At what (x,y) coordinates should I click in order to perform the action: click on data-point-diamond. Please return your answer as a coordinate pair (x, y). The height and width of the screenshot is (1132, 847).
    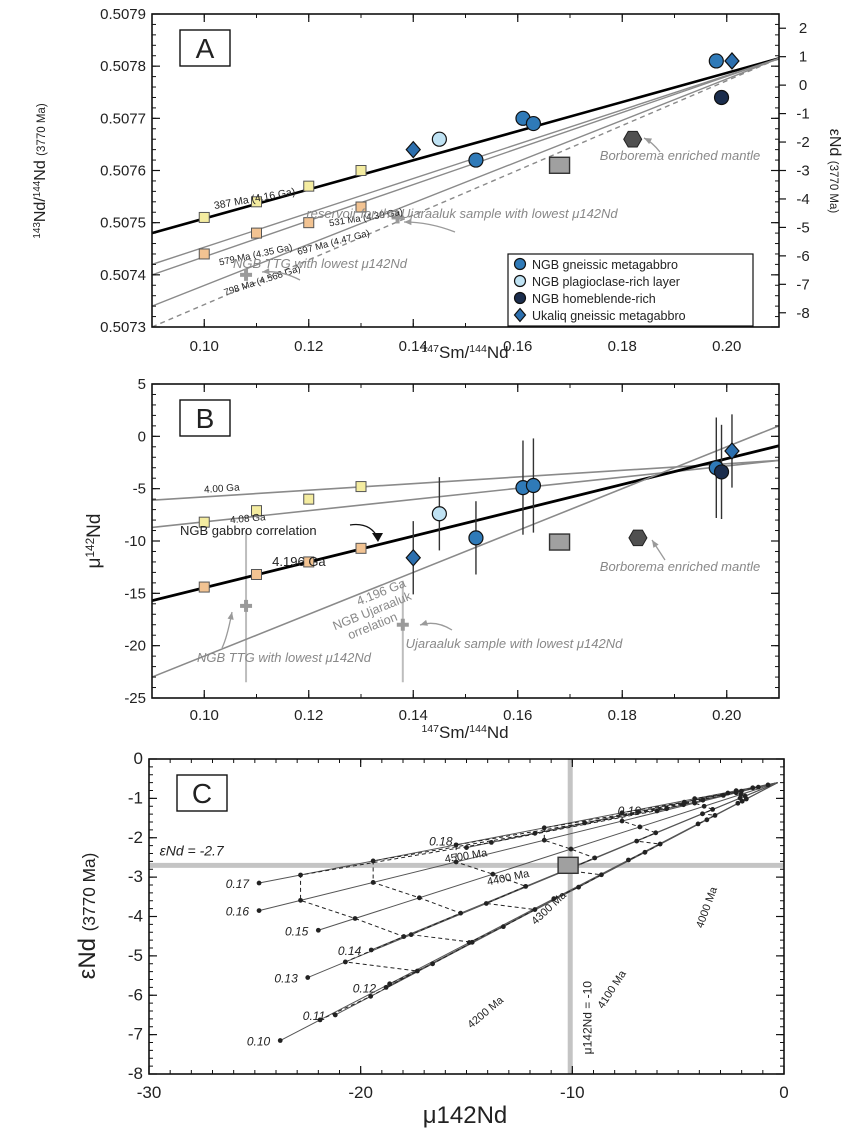
    Looking at the image, I should click on (413, 149).